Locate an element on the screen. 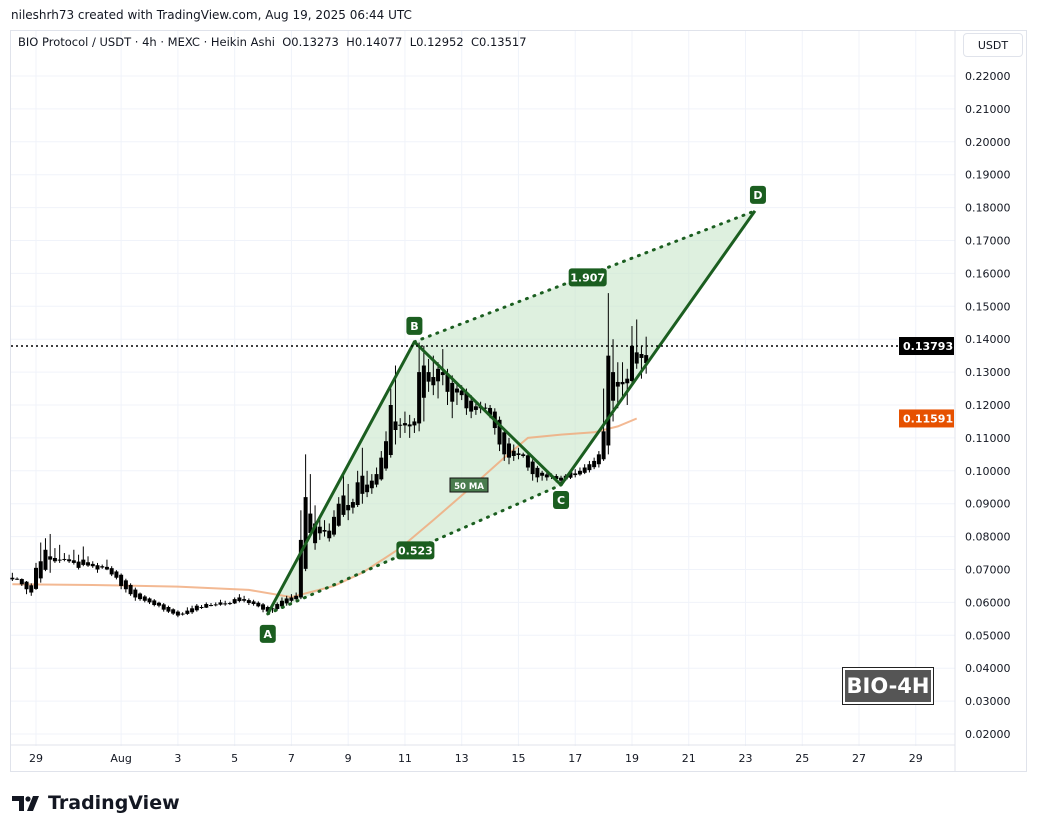 The height and width of the screenshot is (833, 1037). point-label-c-box is located at coordinates (561, 499).